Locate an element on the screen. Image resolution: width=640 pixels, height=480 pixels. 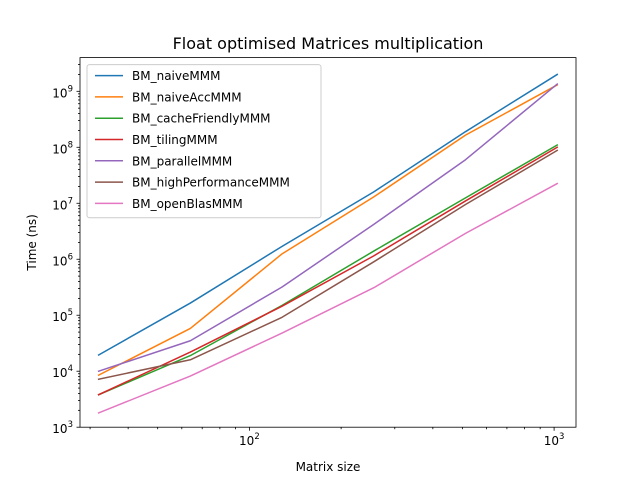
legend-item-4: BM_parallelMMM is located at coordinates (163, 161).